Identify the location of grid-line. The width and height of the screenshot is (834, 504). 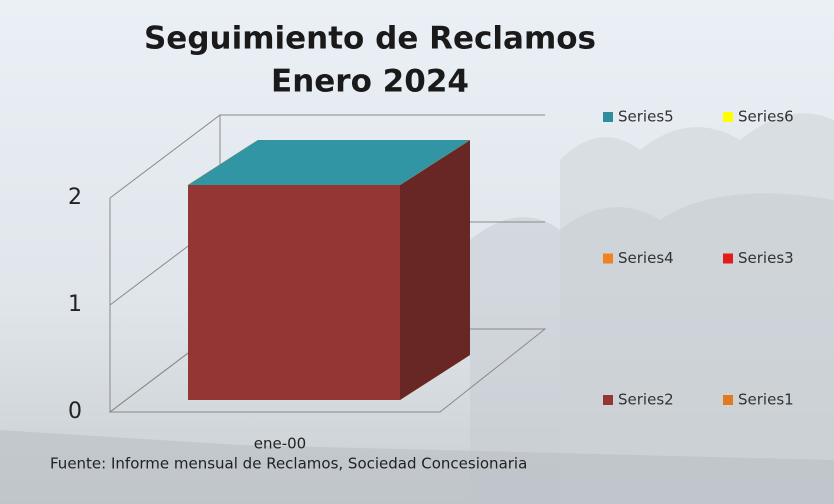
(327, 156).